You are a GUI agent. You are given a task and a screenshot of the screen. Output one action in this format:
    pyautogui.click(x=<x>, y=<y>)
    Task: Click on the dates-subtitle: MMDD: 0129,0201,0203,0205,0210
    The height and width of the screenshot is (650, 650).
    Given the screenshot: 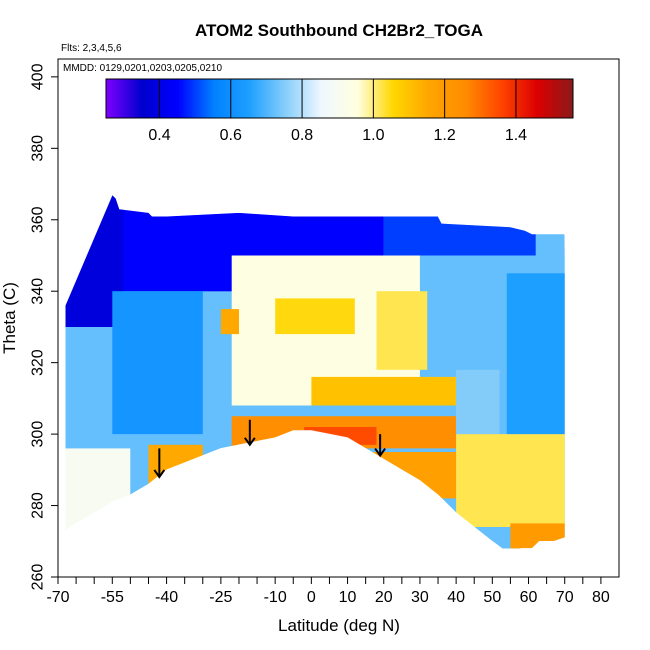 What is the action you would take?
    pyautogui.click(x=142, y=68)
    